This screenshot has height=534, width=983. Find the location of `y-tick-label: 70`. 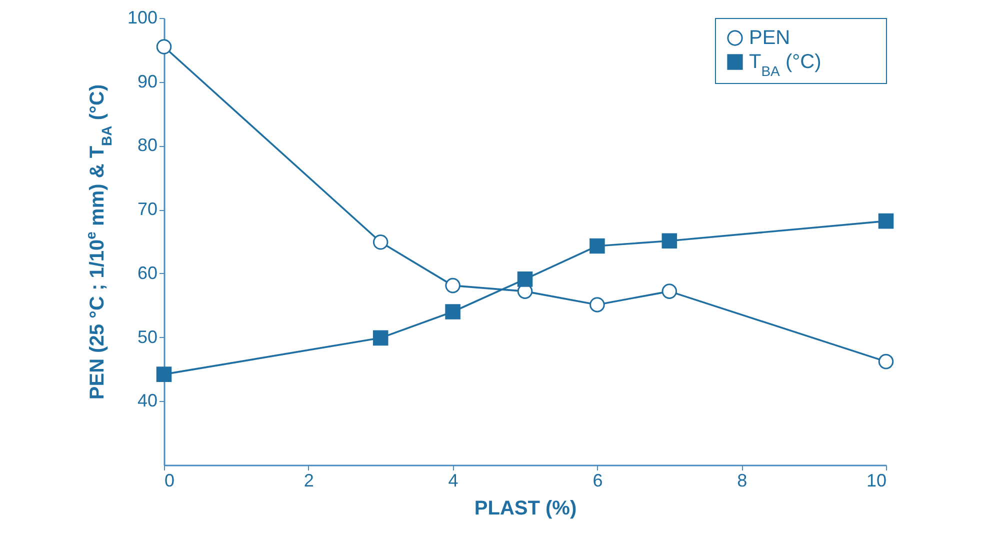

y-tick-label: 70 is located at coordinates (147, 209).